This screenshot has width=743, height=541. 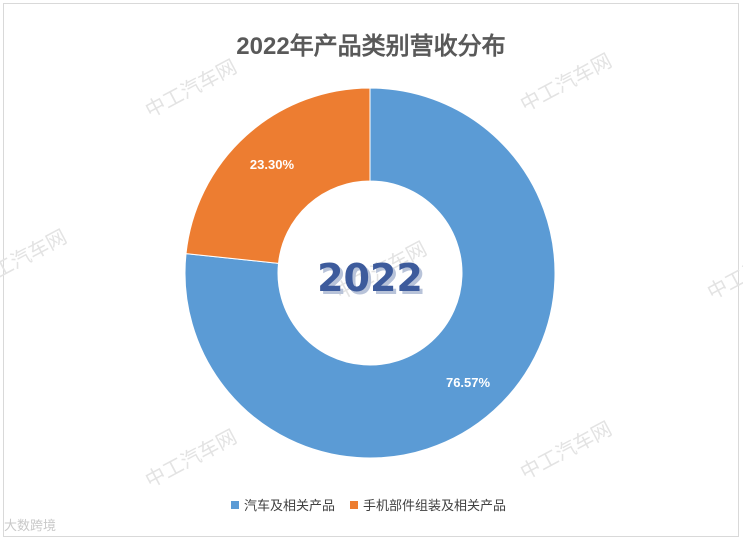 What do you see at coordinates (468, 382) in the screenshot?
I see `data-label-1: 76.57%` at bounding box center [468, 382].